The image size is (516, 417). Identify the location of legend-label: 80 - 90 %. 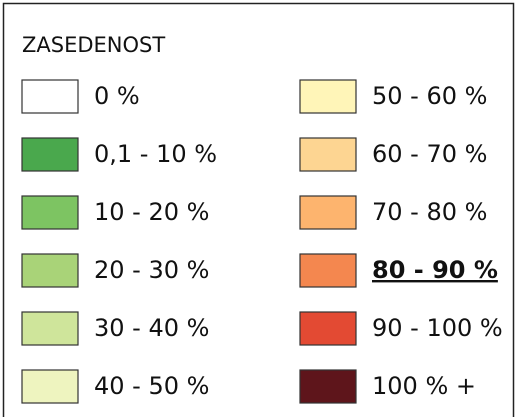
(435, 270).